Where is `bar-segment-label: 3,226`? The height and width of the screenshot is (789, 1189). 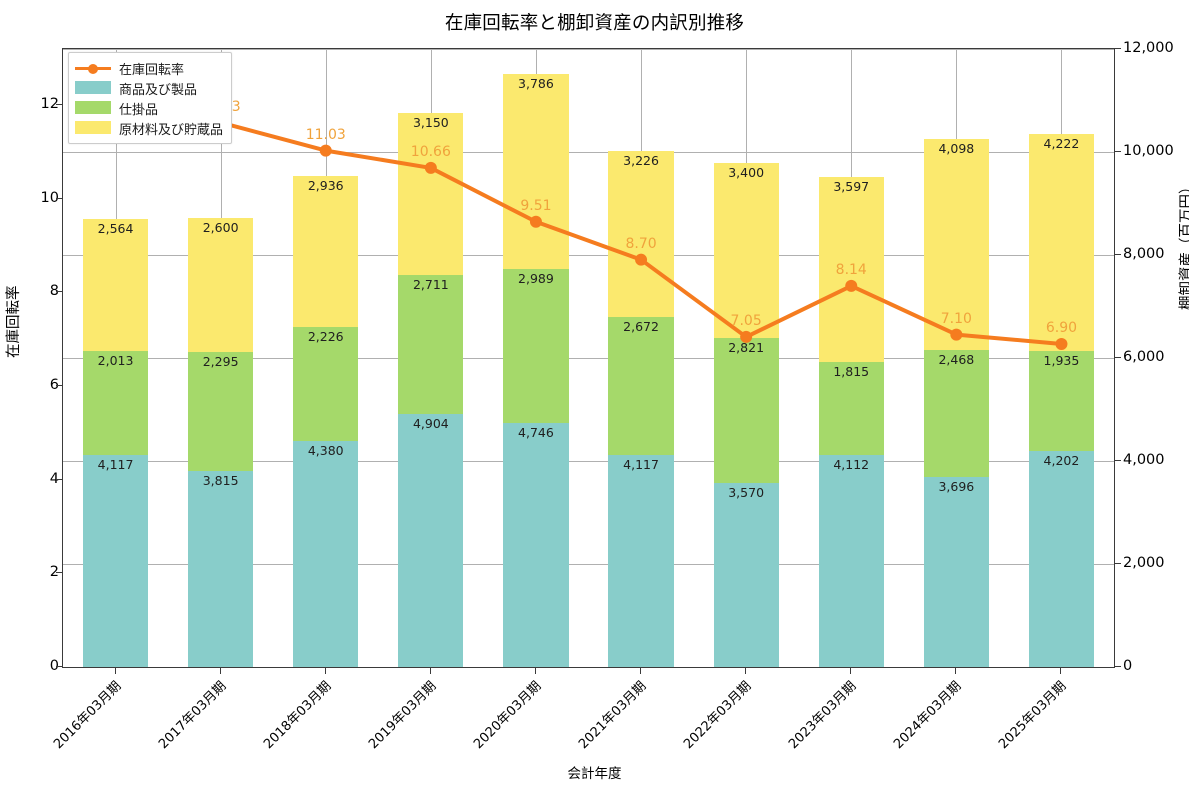
bar-segment-label: 3,226 is located at coordinates (641, 161).